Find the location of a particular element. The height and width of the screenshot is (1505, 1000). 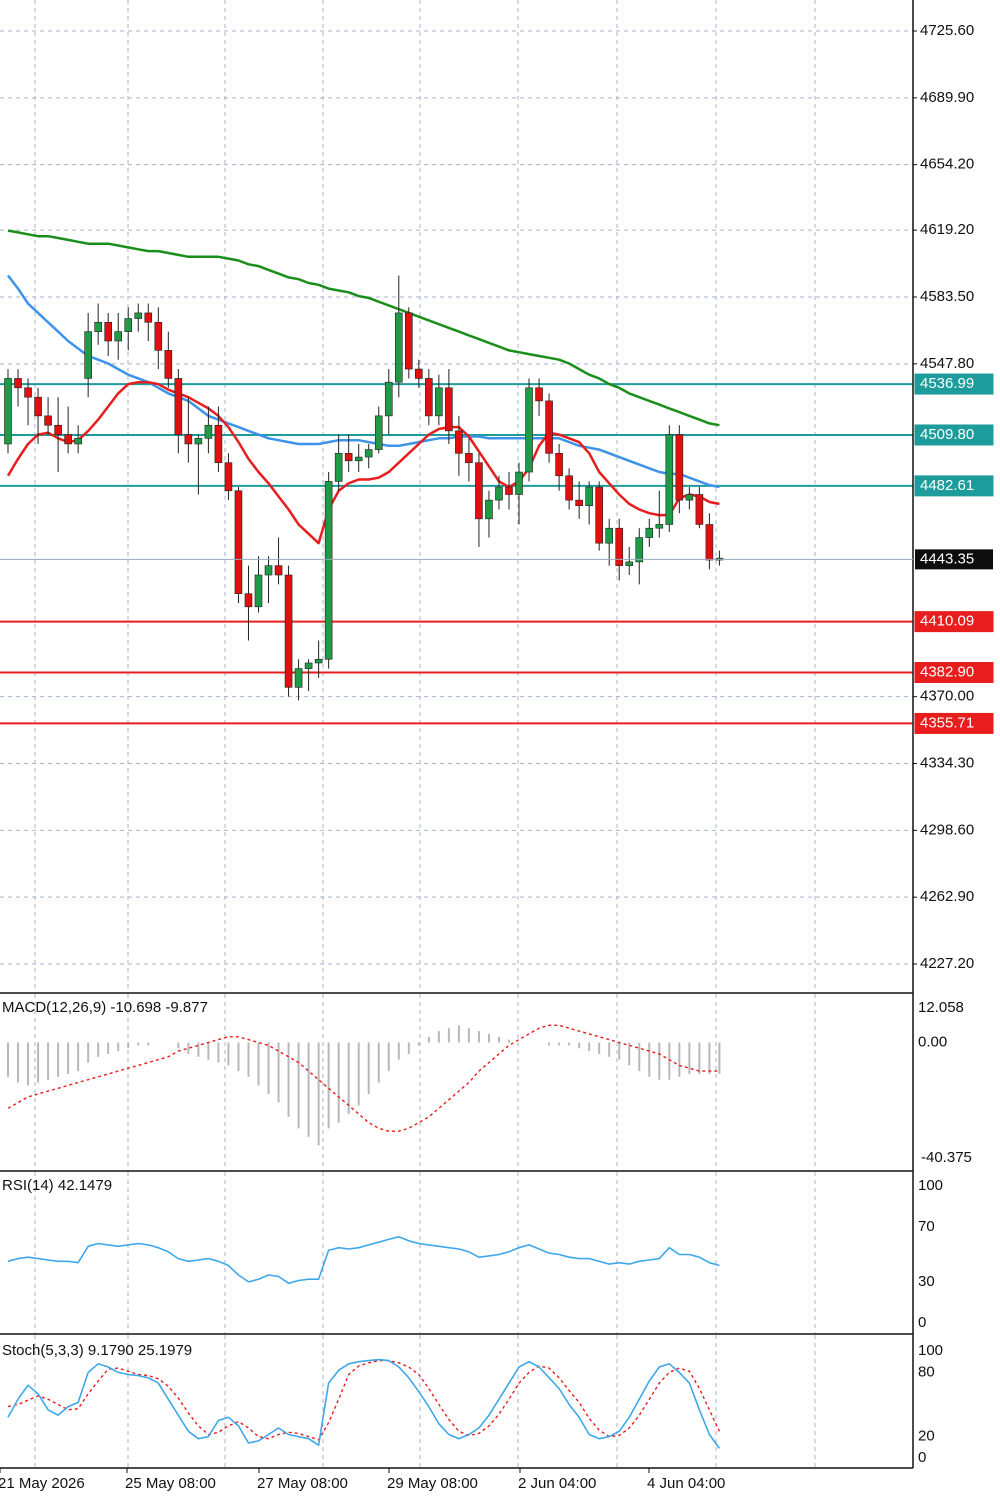

rsi-tick-2: 30 is located at coordinates (926, 1281).